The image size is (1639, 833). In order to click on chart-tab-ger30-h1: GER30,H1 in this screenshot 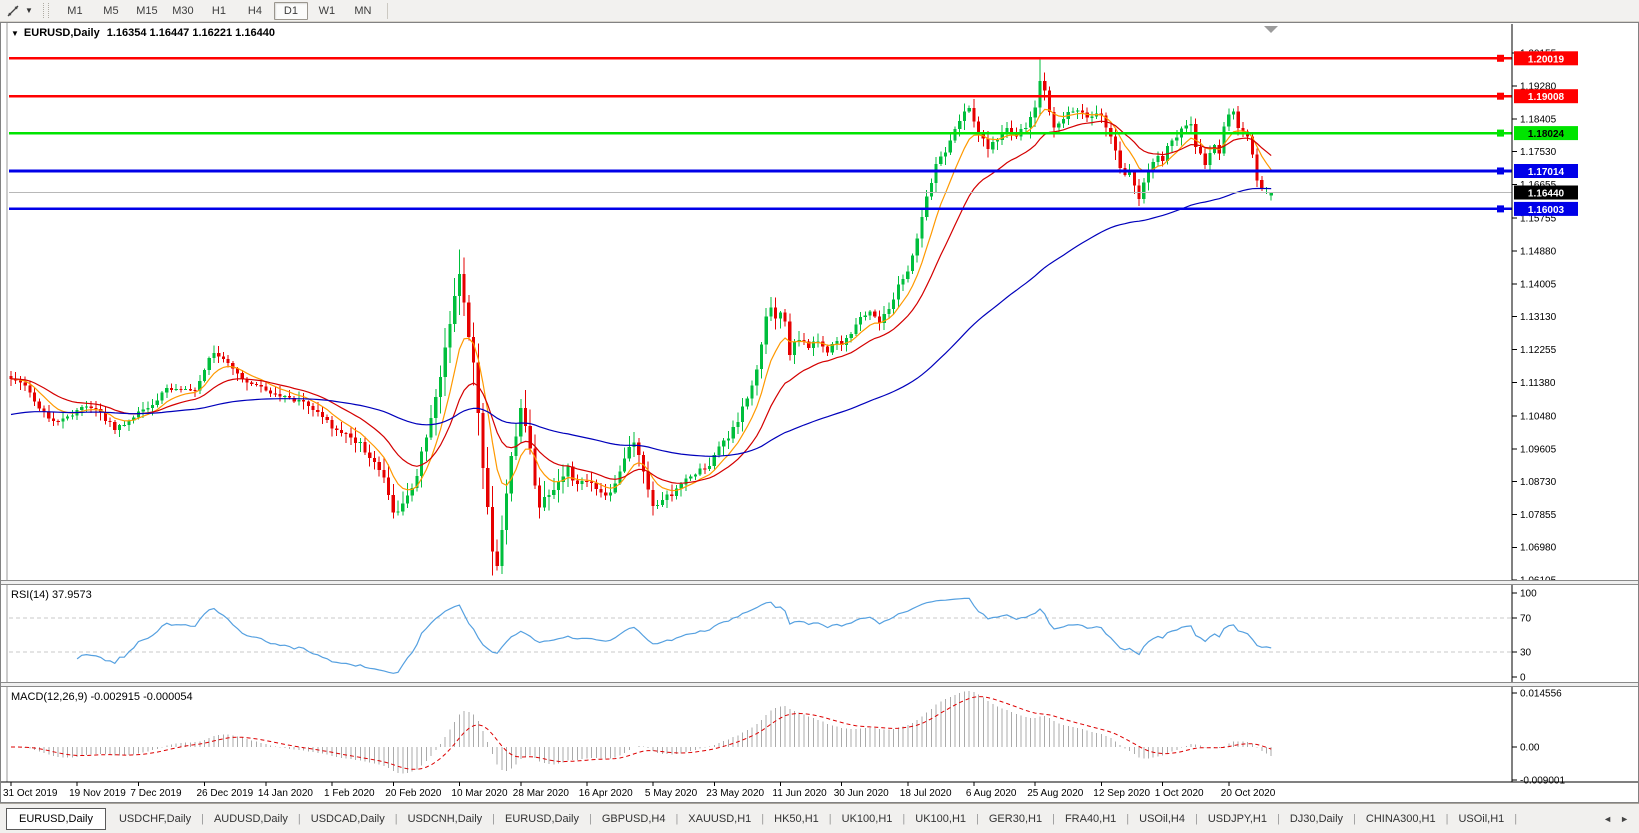, I will do `click(1015, 818)`.